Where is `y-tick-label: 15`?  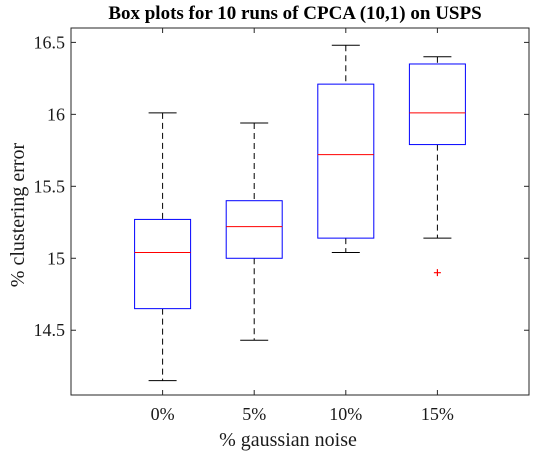
y-tick-label: 15 is located at coordinates (56, 258).